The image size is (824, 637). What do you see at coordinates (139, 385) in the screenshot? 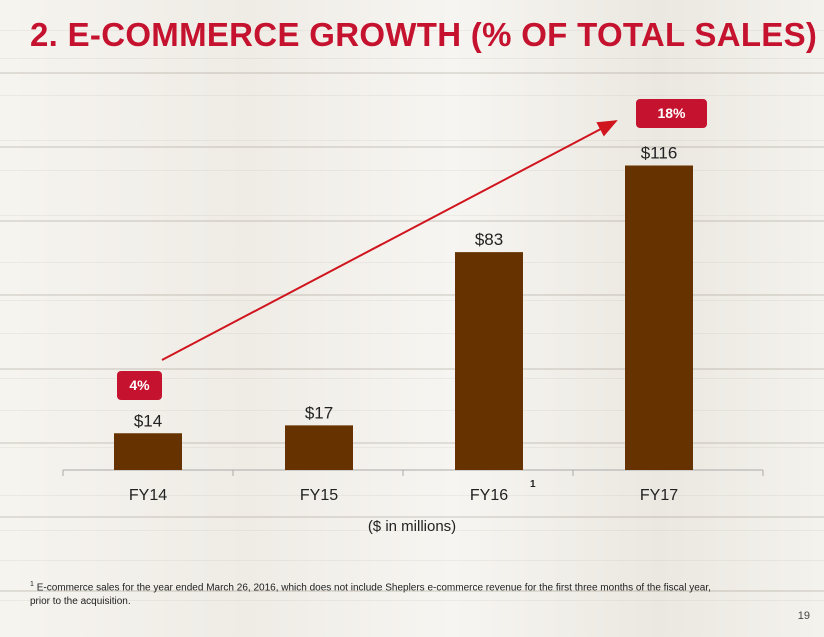
I see `start-percentage-badge: 4%` at bounding box center [139, 385].